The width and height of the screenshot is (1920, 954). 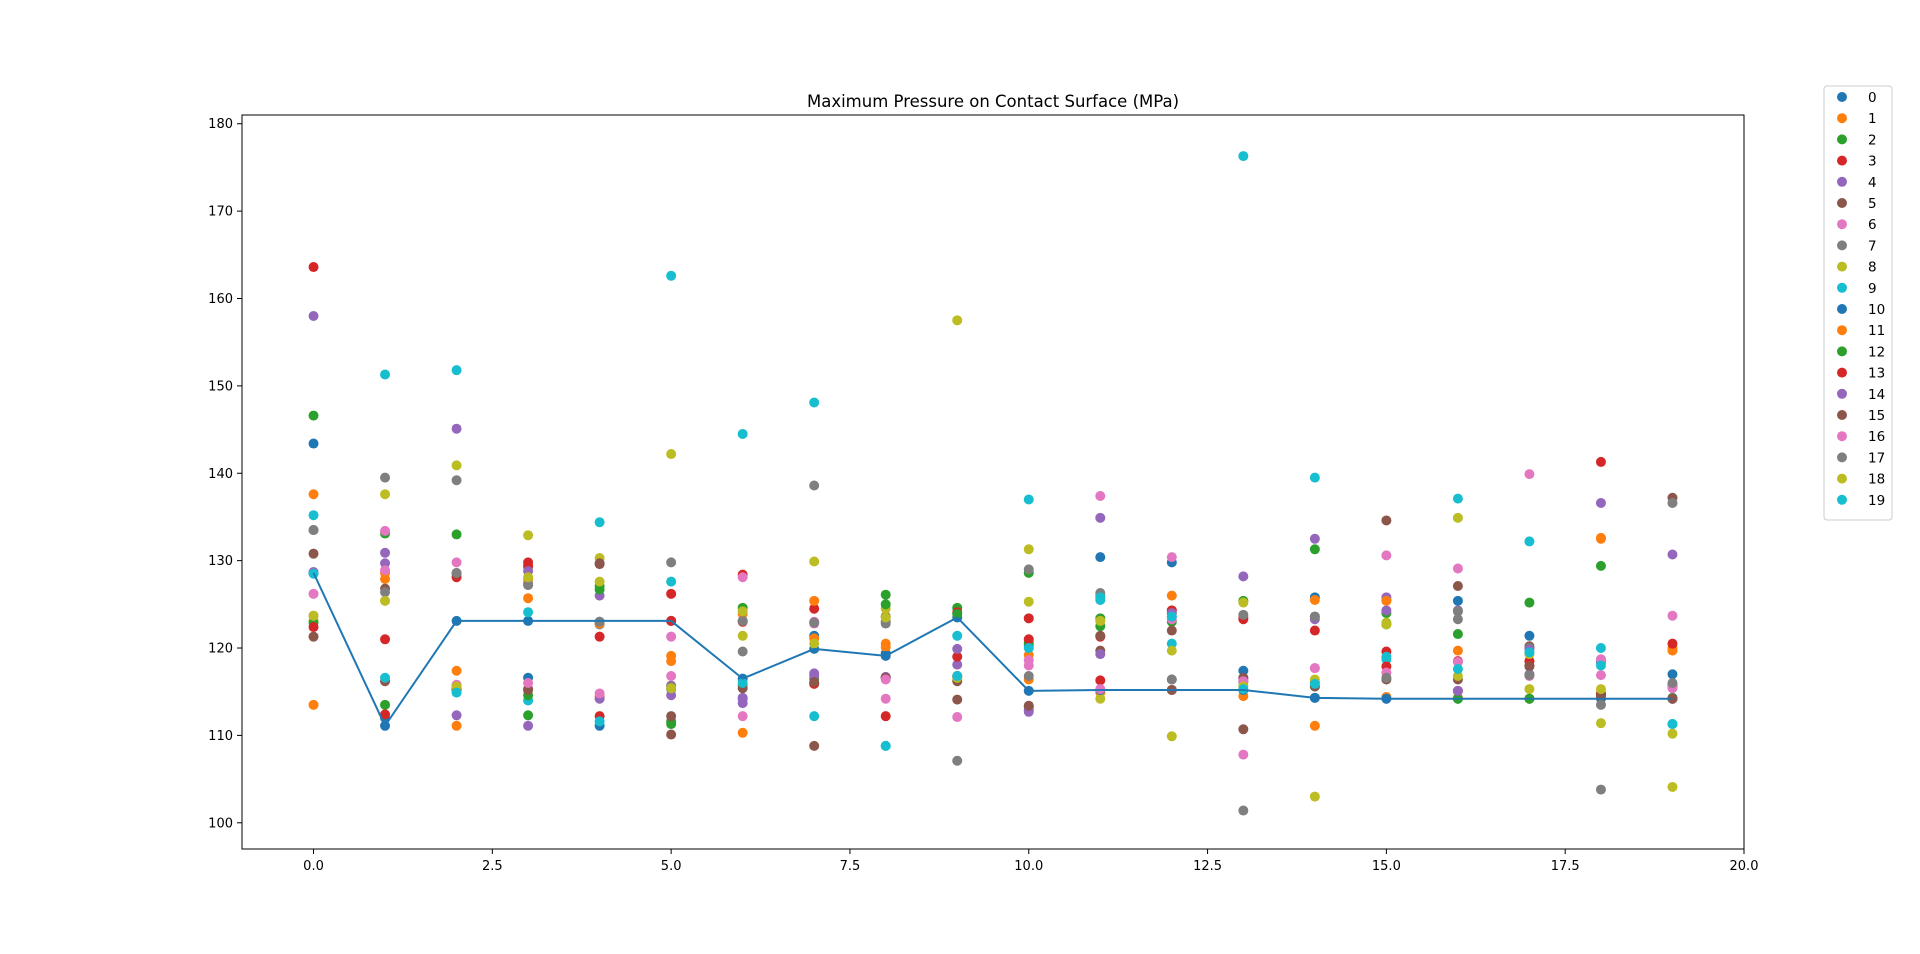 What do you see at coordinates (993, 655) in the screenshot?
I see `series-18-points` at bounding box center [993, 655].